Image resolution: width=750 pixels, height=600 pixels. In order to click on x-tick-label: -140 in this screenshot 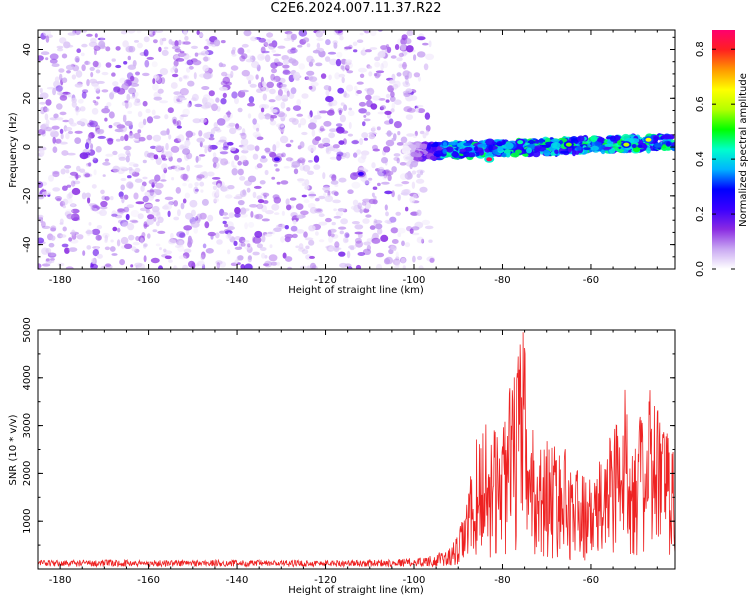, I will do `click(237, 280)`.